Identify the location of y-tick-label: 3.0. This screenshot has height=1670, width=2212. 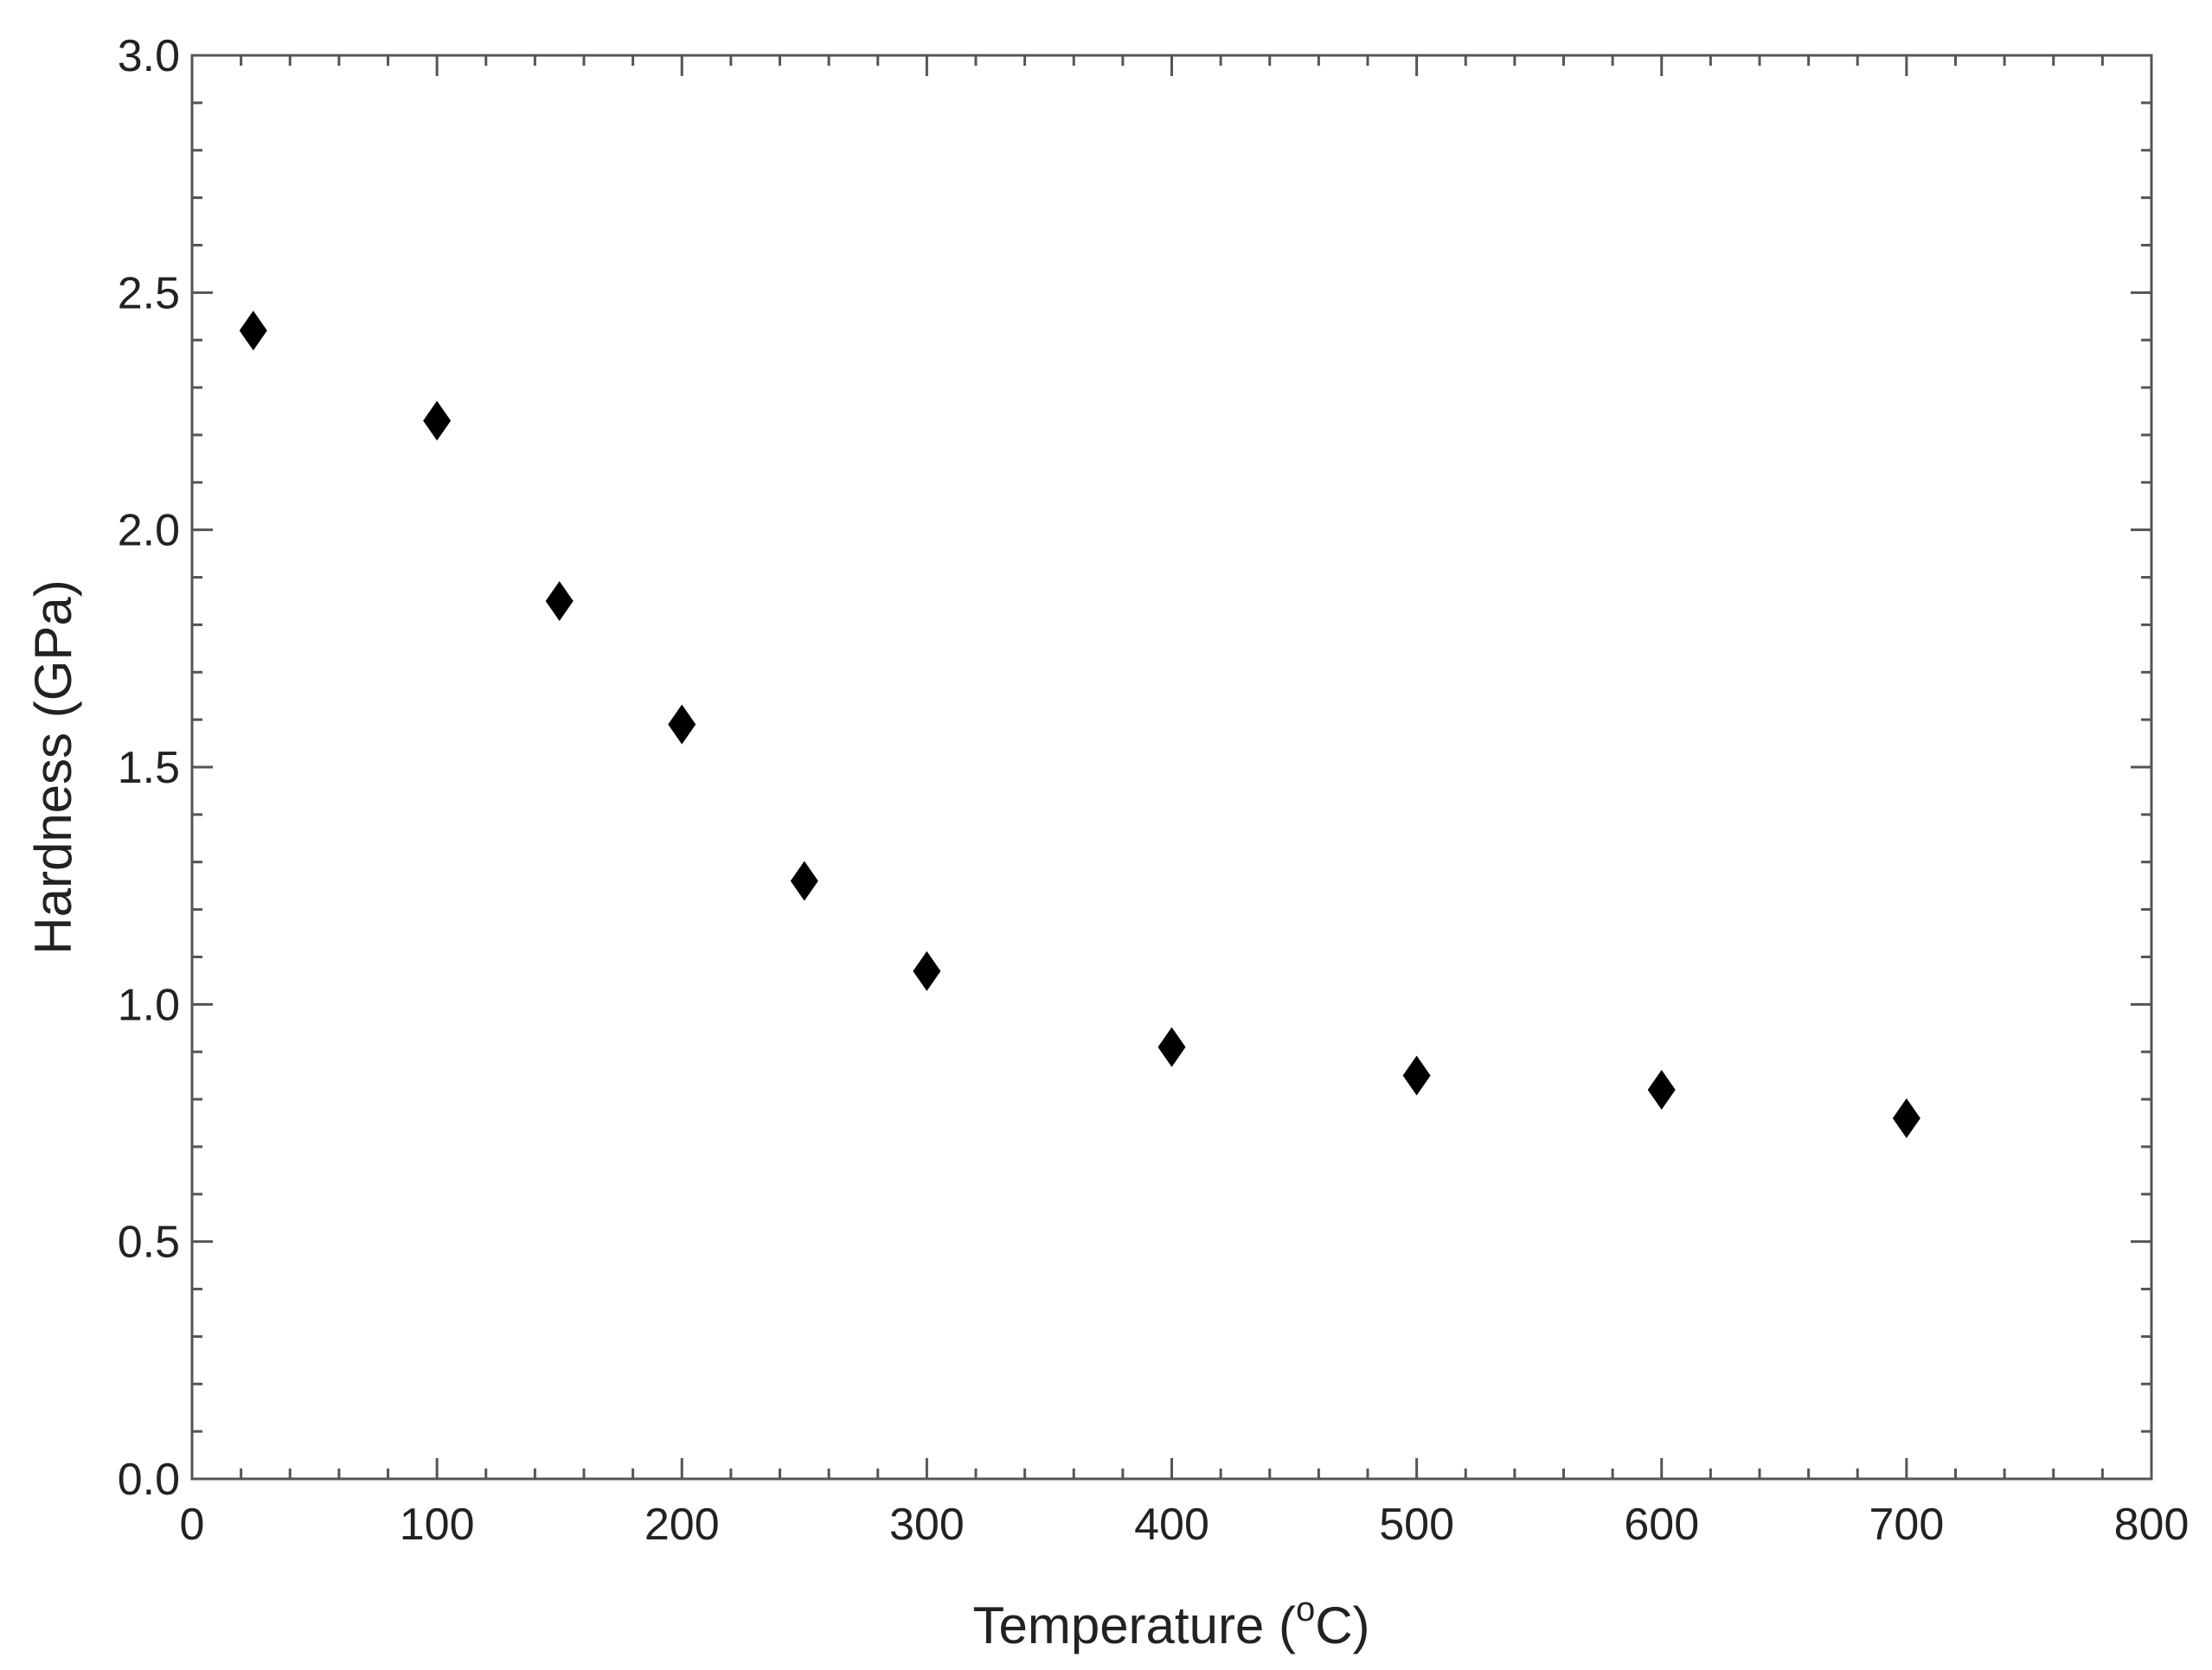
(149, 56).